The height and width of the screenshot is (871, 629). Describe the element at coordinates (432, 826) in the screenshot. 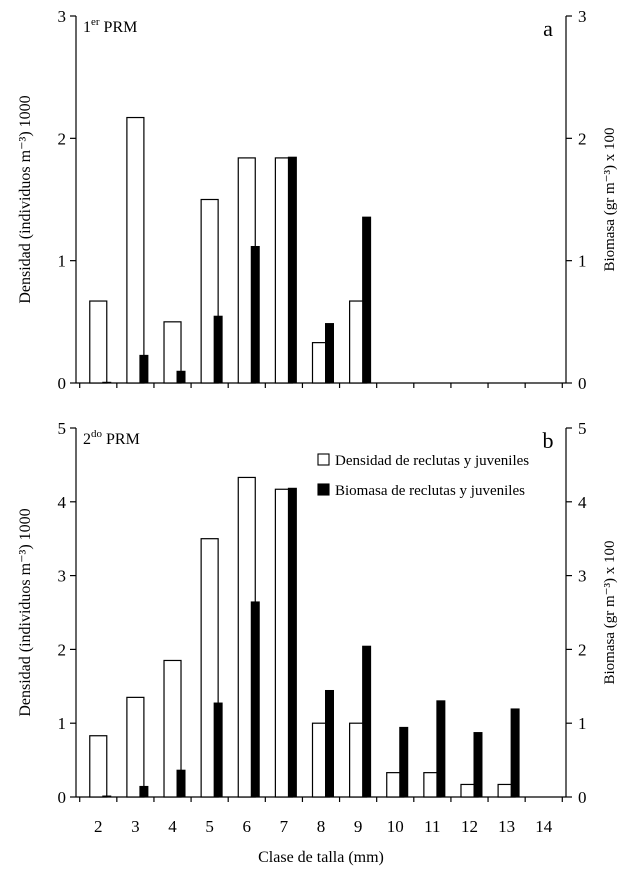

I see `x-tick-label: 11` at that location.